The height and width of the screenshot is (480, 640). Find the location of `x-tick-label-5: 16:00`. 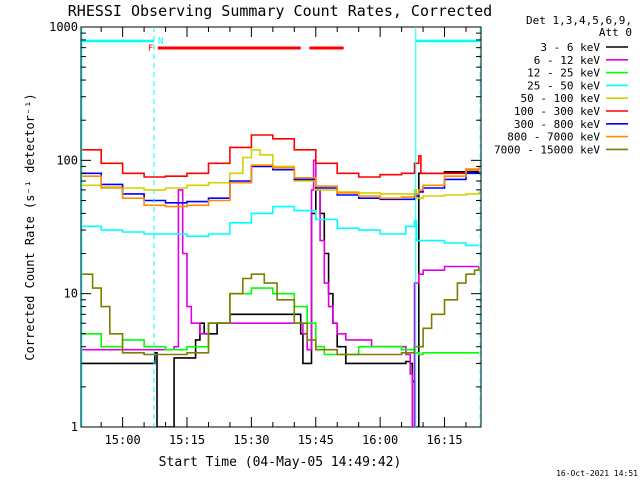

x-tick-label-5: 16:00 is located at coordinates (380, 440).